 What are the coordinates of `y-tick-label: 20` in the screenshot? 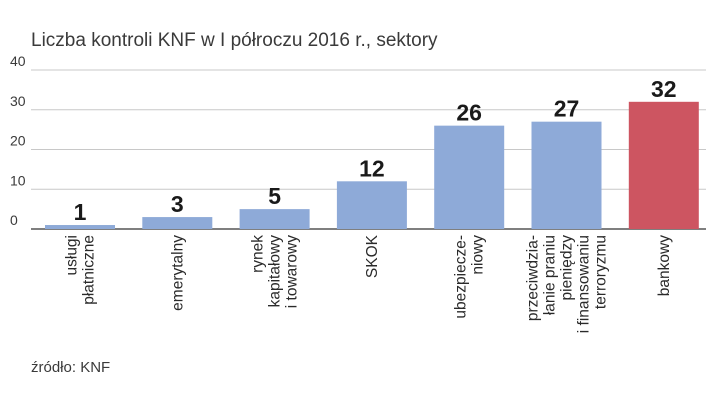 It's located at (18, 141).